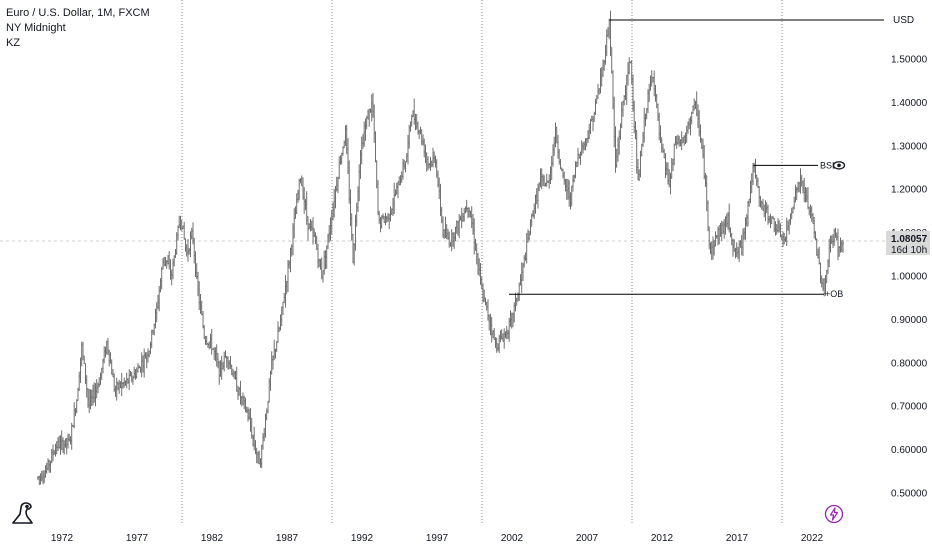  What do you see at coordinates (909, 450) in the screenshot?
I see `price-tick-label: 0.60000` at bounding box center [909, 450].